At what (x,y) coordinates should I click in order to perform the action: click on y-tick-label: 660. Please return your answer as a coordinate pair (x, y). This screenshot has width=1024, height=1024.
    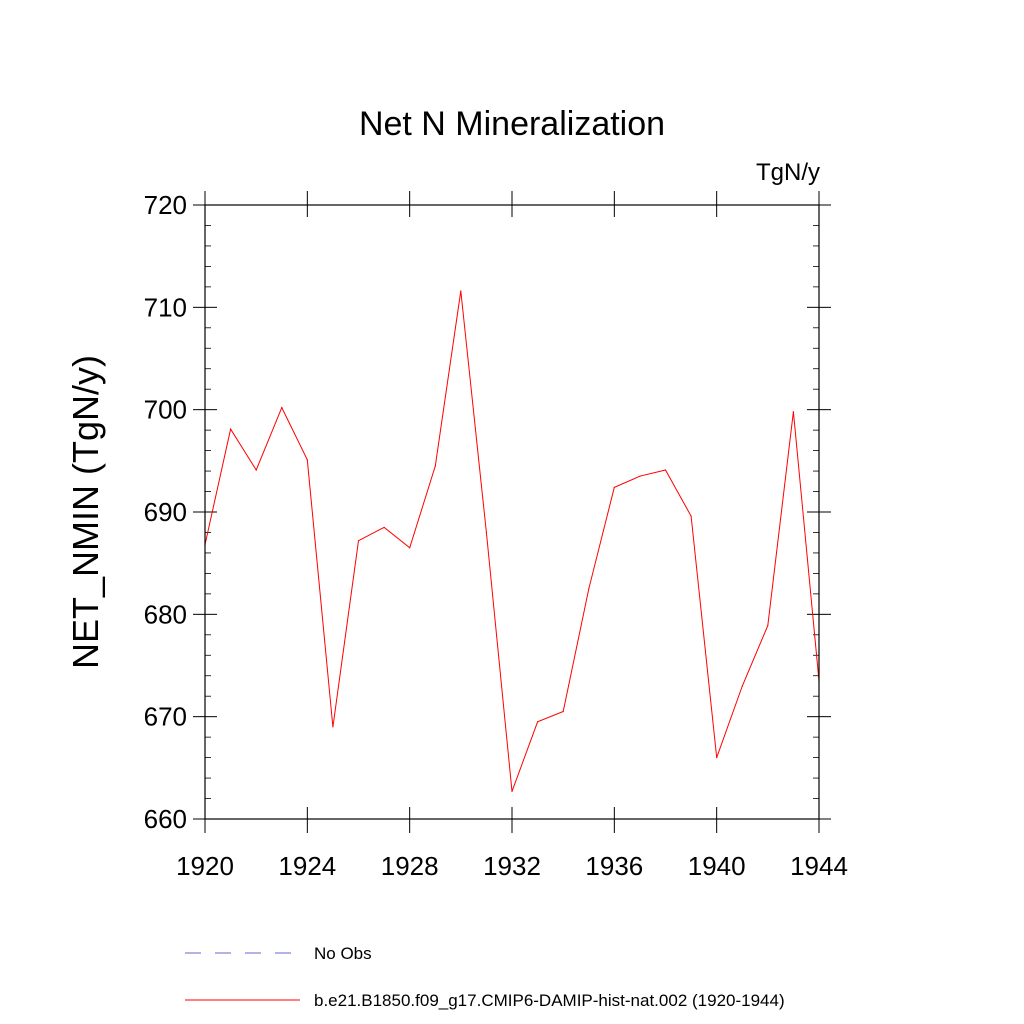
    Looking at the image, I should click on (165, 819).